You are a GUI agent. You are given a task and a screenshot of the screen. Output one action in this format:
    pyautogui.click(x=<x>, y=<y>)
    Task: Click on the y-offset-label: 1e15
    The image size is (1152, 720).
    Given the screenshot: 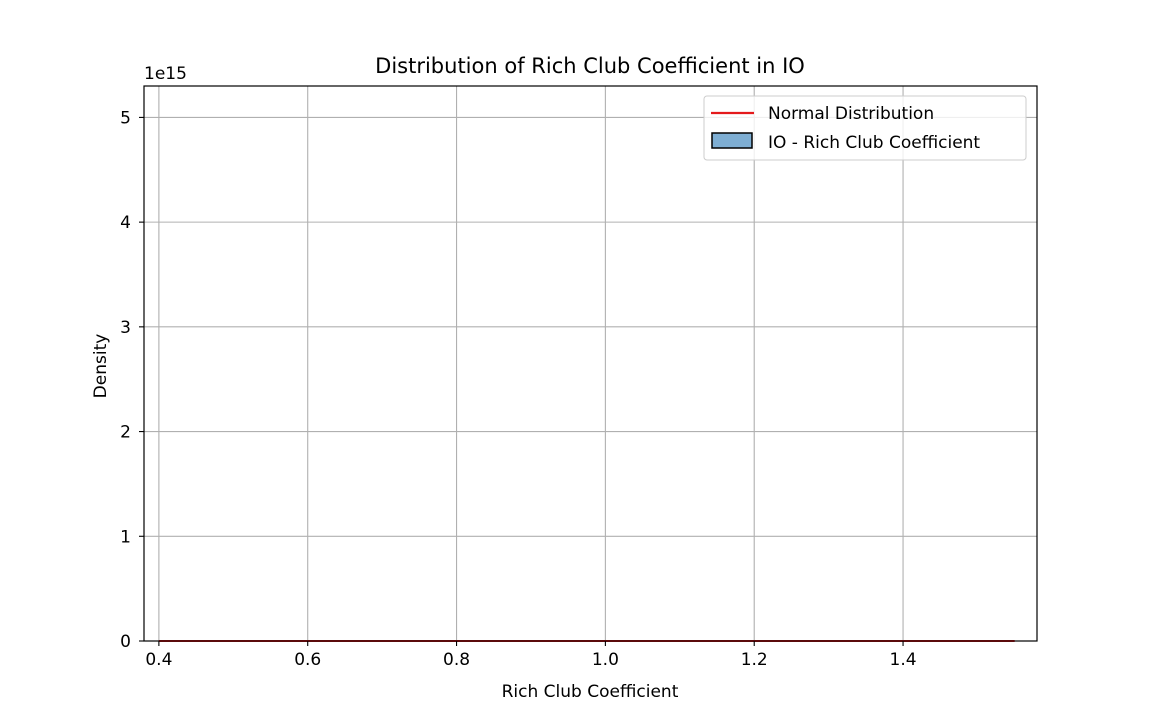 What is the action you would take?
    pyautogui.click(x=165, y=74)
    